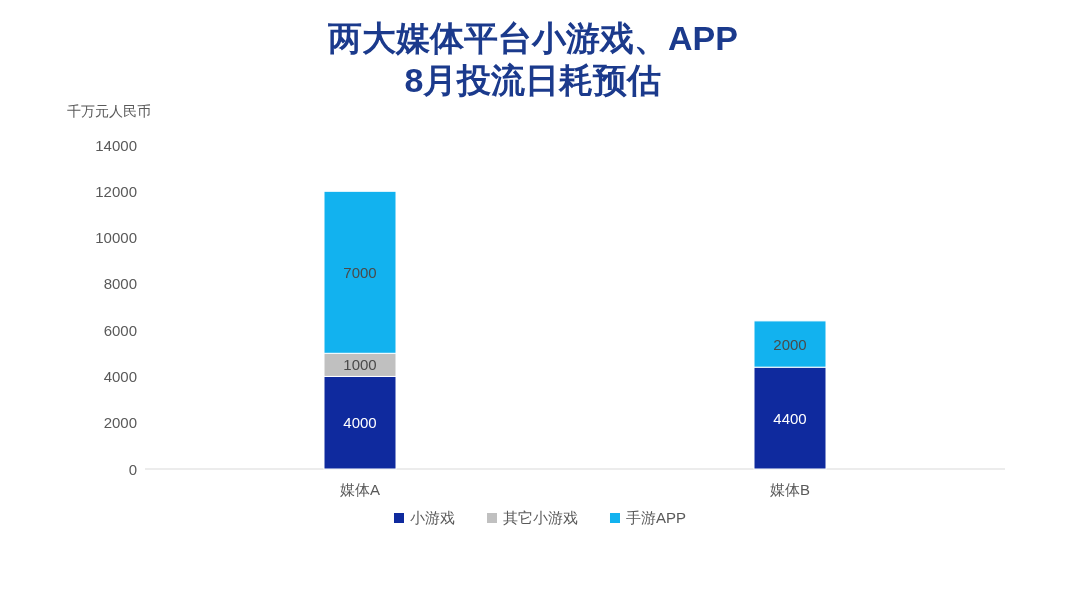  I want to click on data-label: 4000, so click(360, 423).